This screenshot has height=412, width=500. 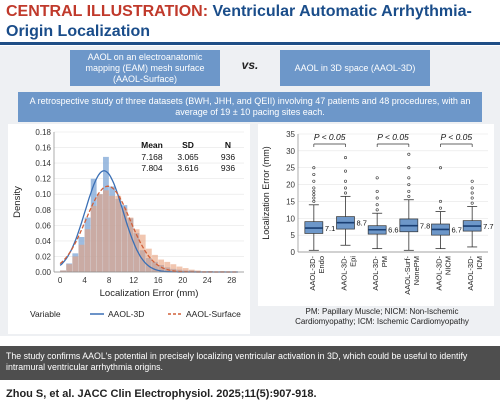 What do you see at coordinates (17, 202) in the screenshot?
I see `y-axis-label: Density` at bounding box center [17, 202].